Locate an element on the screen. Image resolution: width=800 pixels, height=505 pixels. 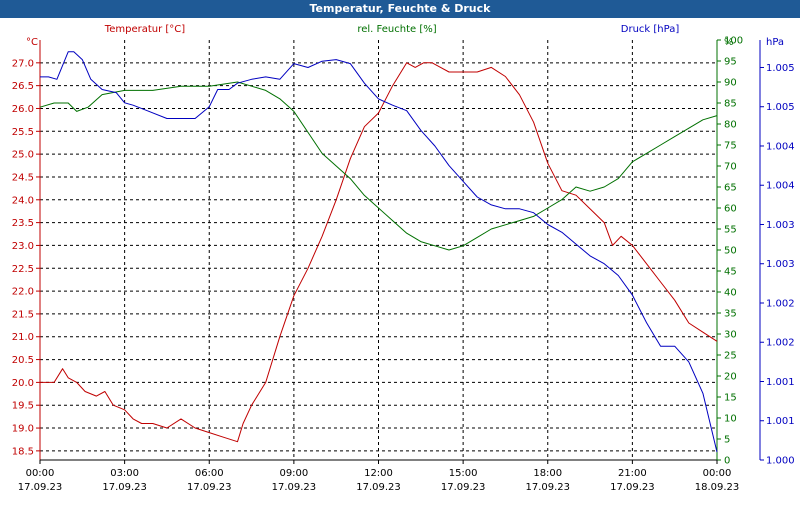
tick-label-humidity: 20 is located at coordinates (730, 377).